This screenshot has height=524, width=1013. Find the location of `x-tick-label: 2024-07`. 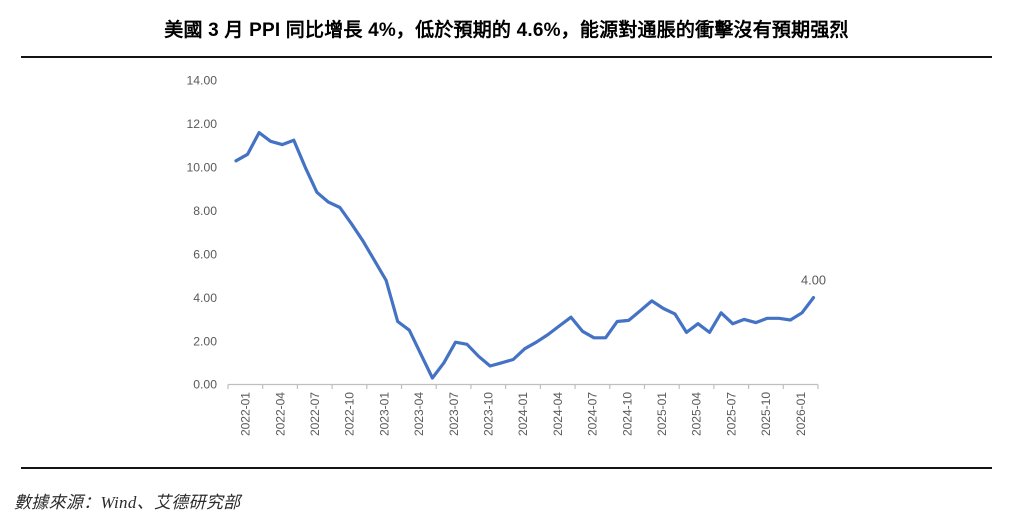

x-tick-label: 2024-07 is located at coordinates (593, 414).